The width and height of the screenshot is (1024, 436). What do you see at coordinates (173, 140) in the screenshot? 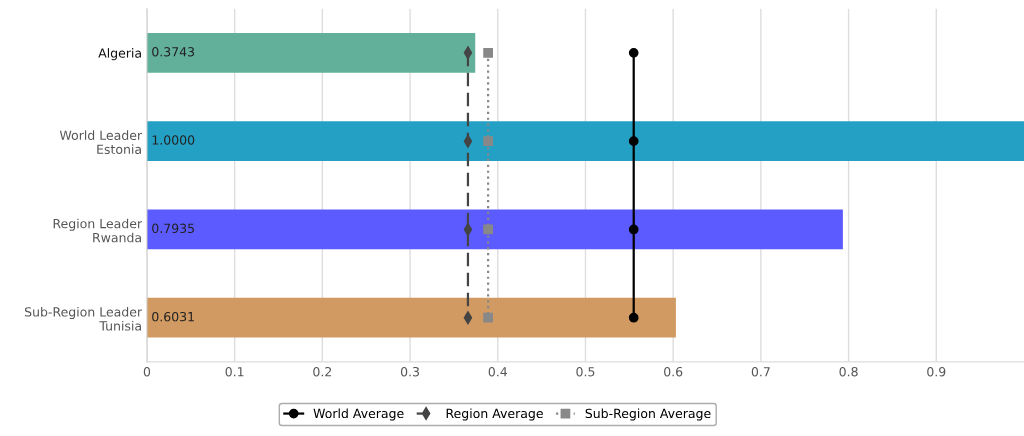
I see `data-label: 1.0000` at bounding box center [173, 140].